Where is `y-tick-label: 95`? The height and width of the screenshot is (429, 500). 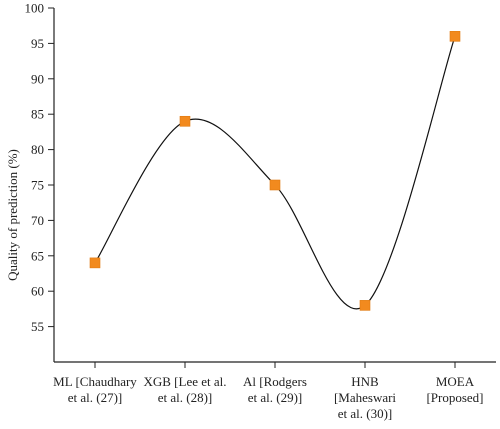 y-tick-label: 95 is located at coordinates (37, 43).